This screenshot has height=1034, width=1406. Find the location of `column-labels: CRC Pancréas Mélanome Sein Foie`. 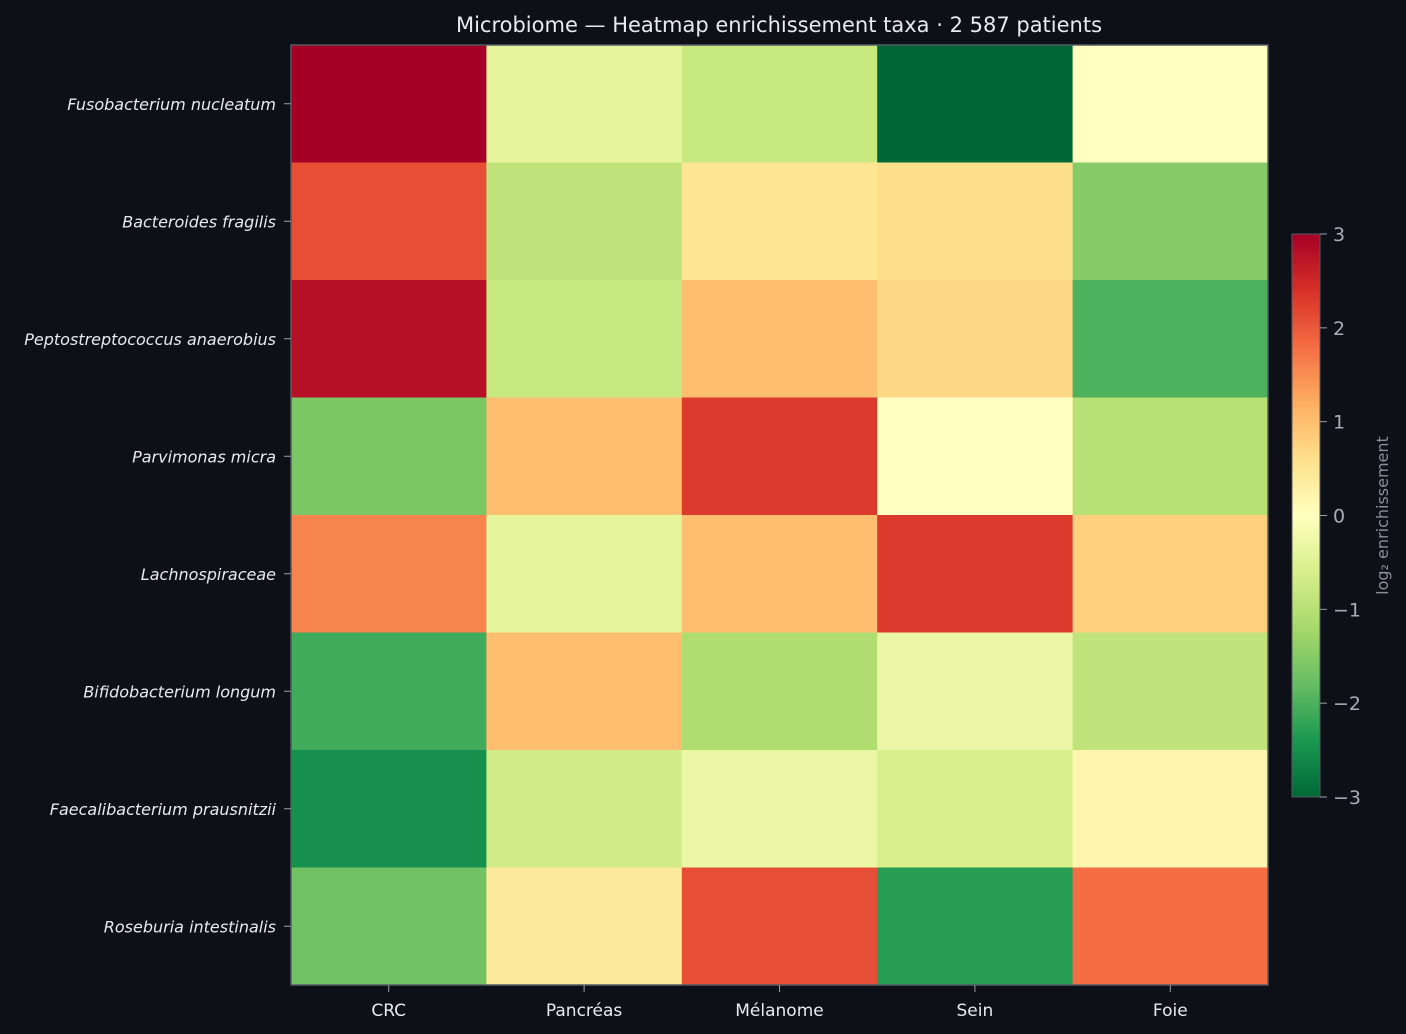

column-labels: CRC Pancréas Mélanome Sein Foie is located at coordinates (779, 1003).